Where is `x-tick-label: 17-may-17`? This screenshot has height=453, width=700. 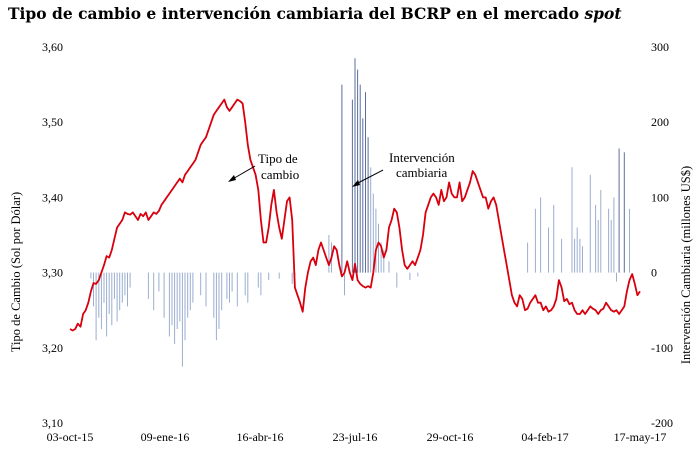
x-tick-label: 17-may-17 is located at coordinates (640, 437).